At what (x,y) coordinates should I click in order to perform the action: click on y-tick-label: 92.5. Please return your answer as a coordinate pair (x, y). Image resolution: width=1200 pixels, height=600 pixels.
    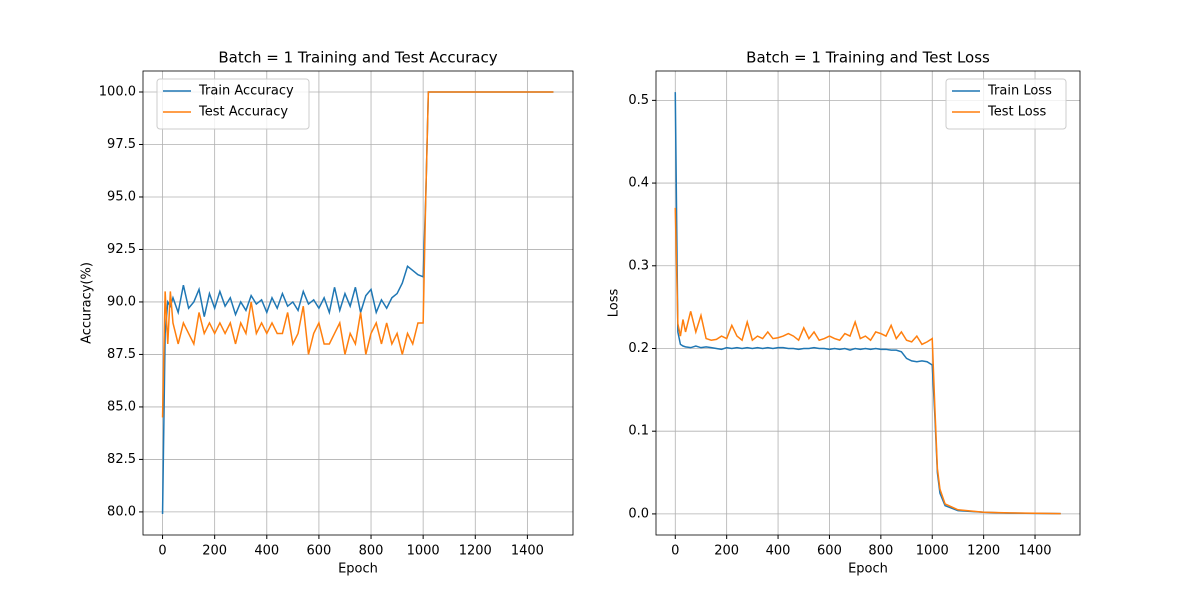
    Looking at the image, I should click on (121, 249).